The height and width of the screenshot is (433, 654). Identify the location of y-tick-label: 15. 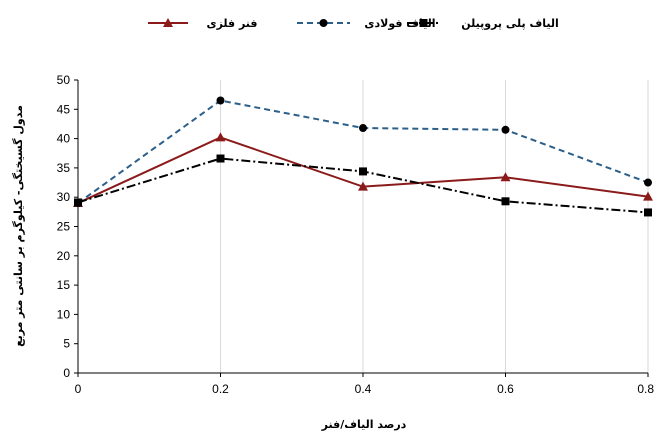
(64, 285).